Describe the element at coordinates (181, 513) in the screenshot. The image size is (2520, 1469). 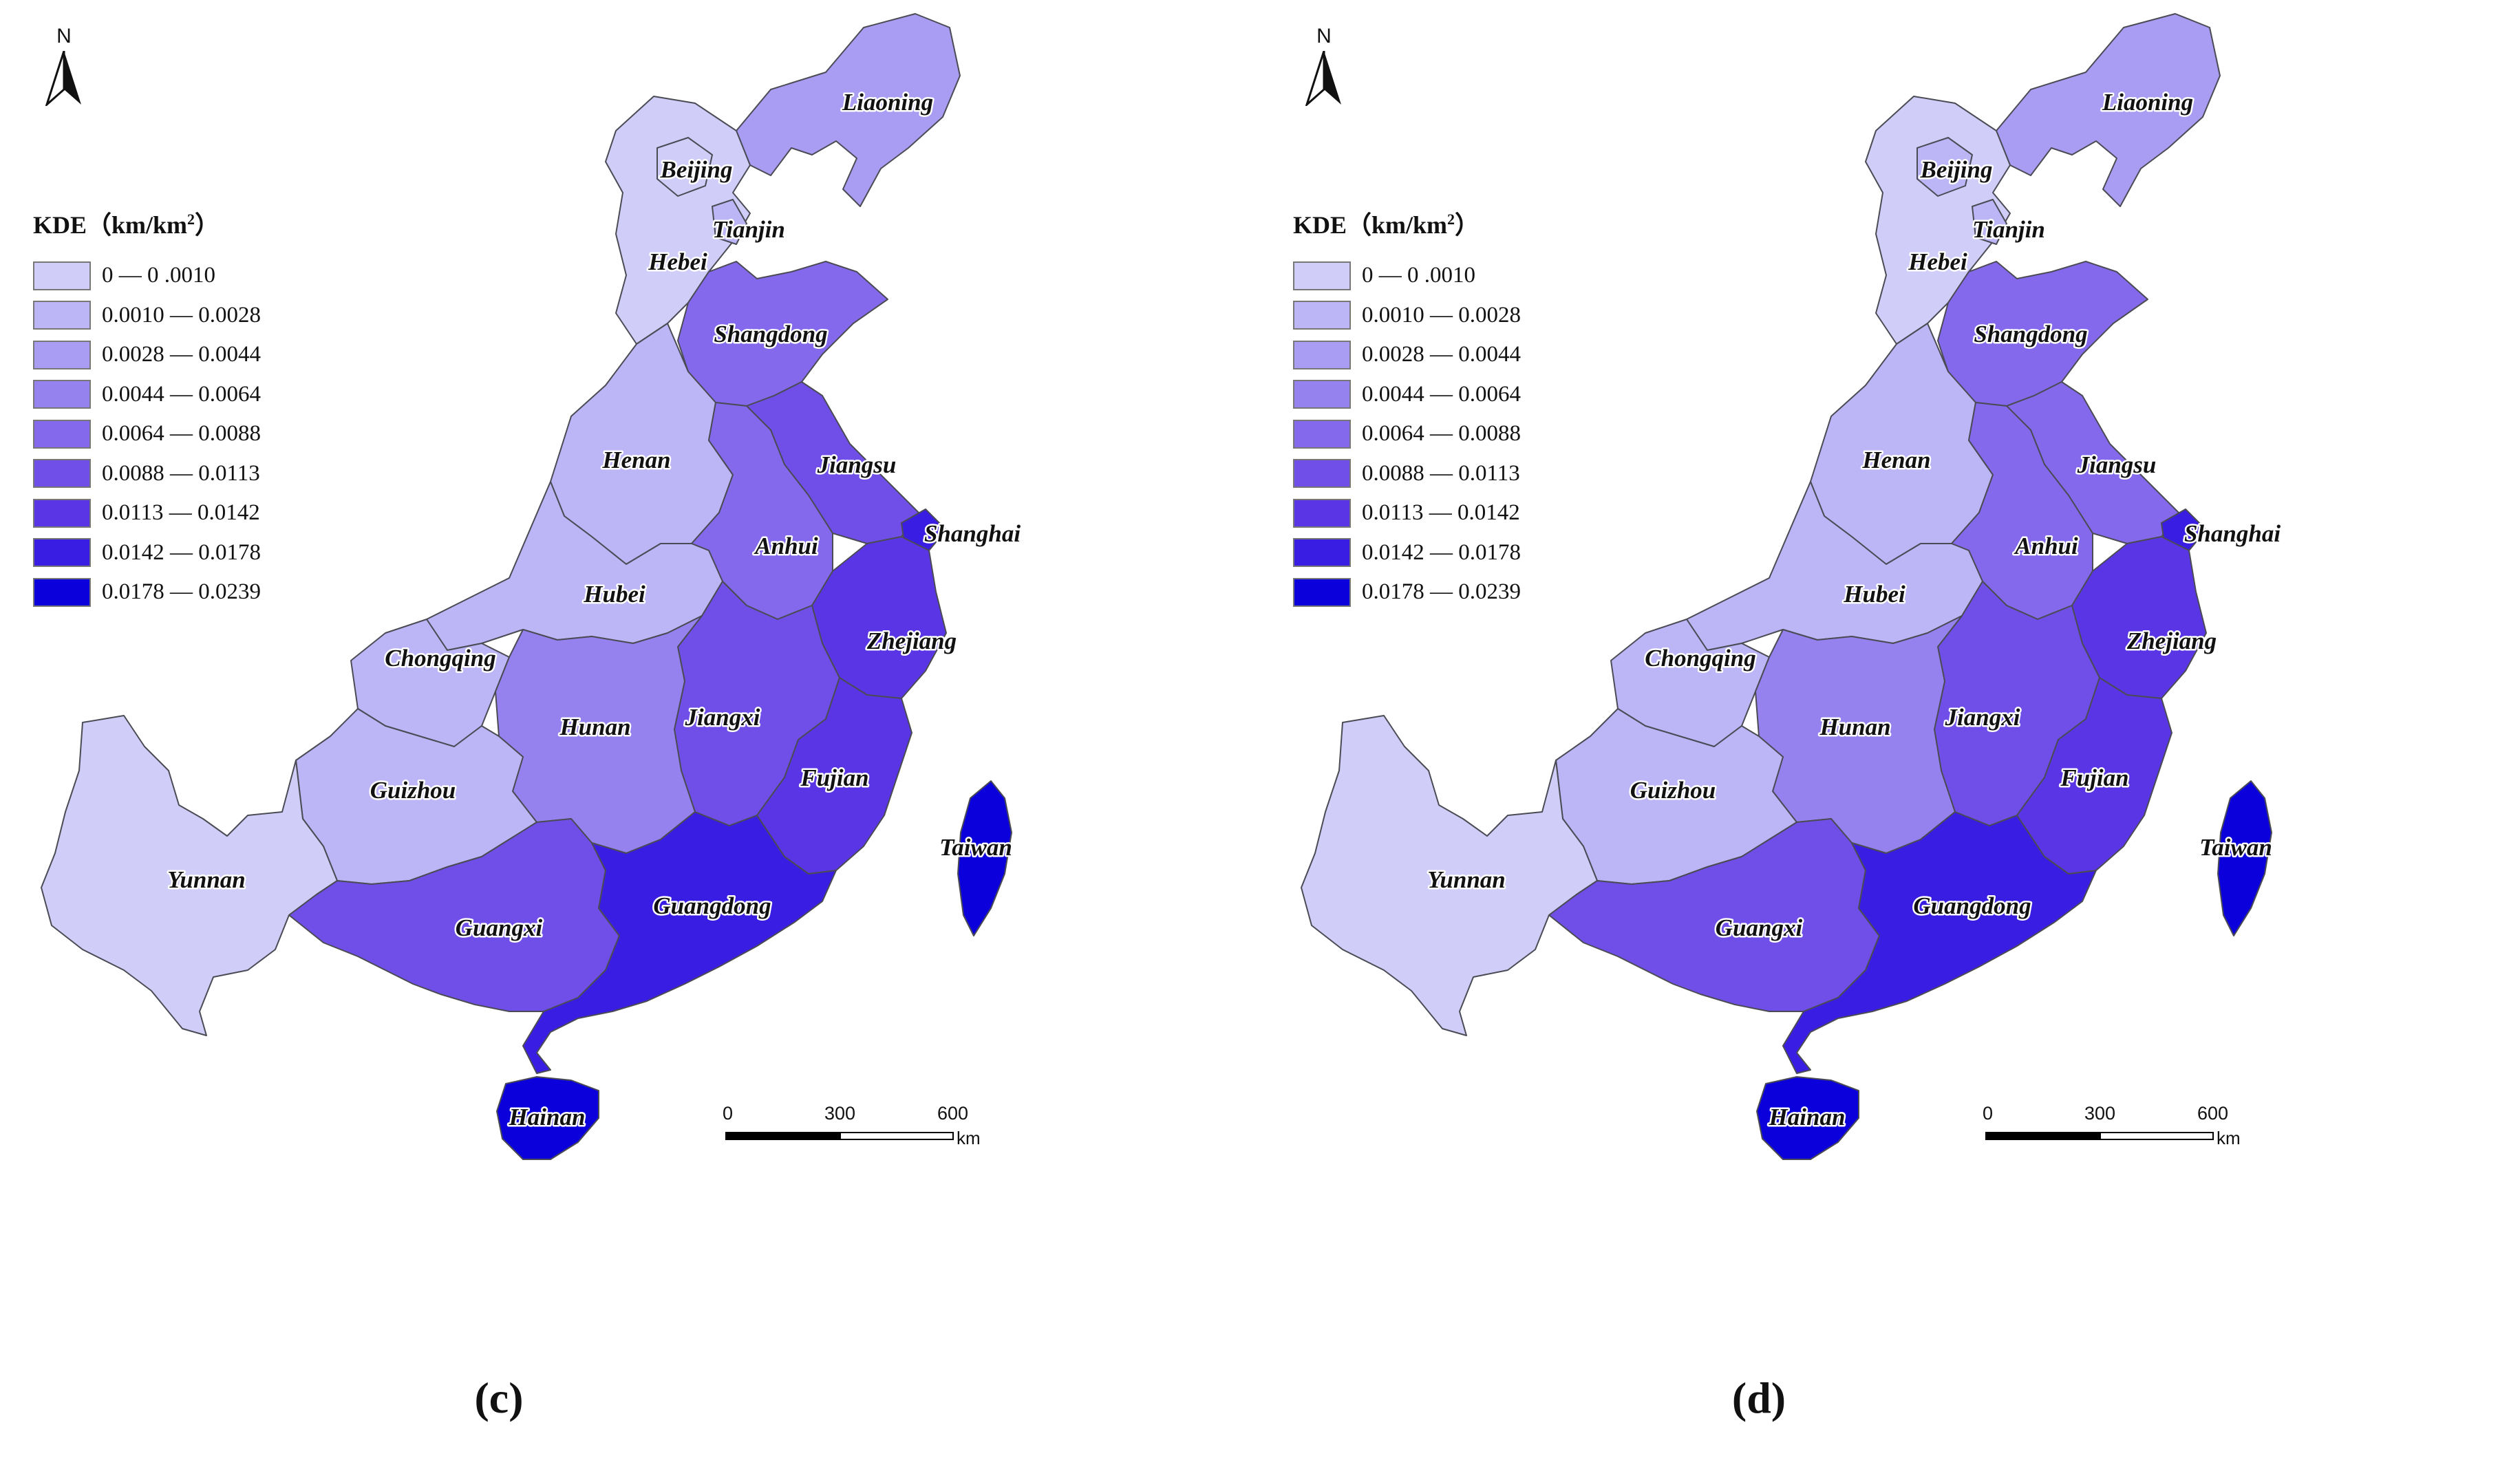
I see `legend-label: 0.0113 — 0.0142` at that location.